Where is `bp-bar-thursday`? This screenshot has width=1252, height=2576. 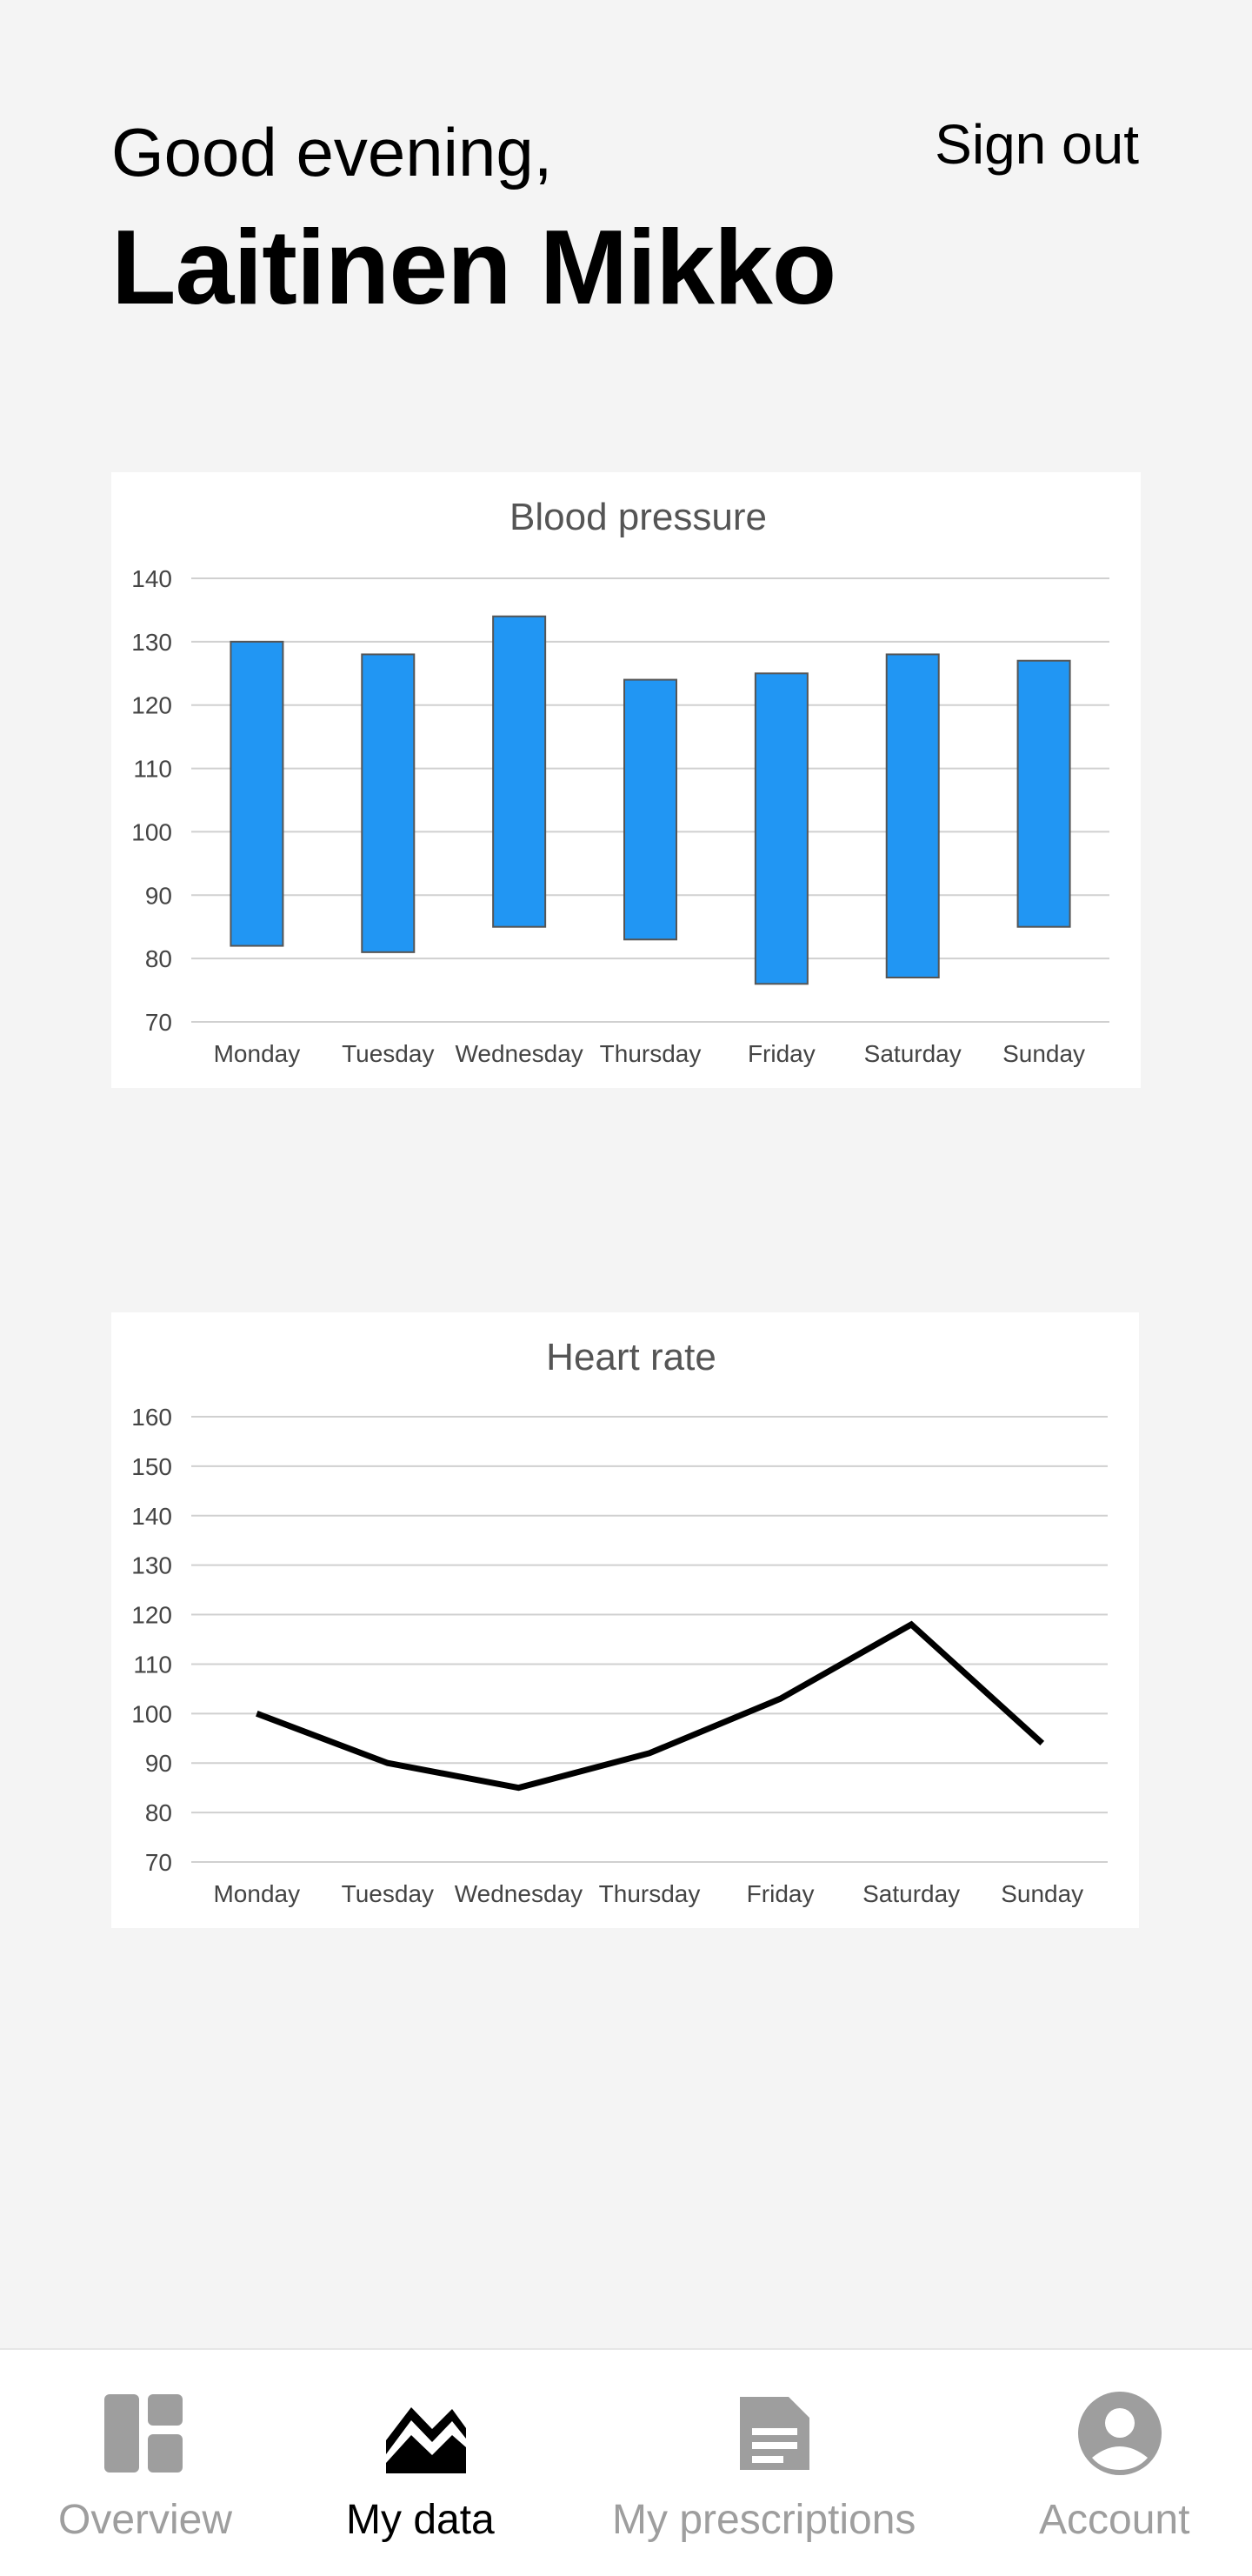
bp-bar-thursday is located at coordinates (650, 809).